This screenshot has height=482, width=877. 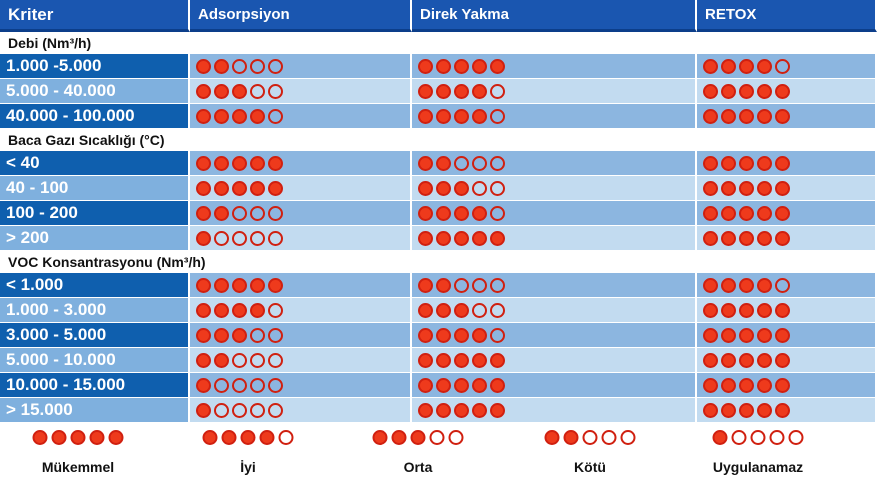 I want to click on table-row: < 1.000, so click(x=438, y=285).